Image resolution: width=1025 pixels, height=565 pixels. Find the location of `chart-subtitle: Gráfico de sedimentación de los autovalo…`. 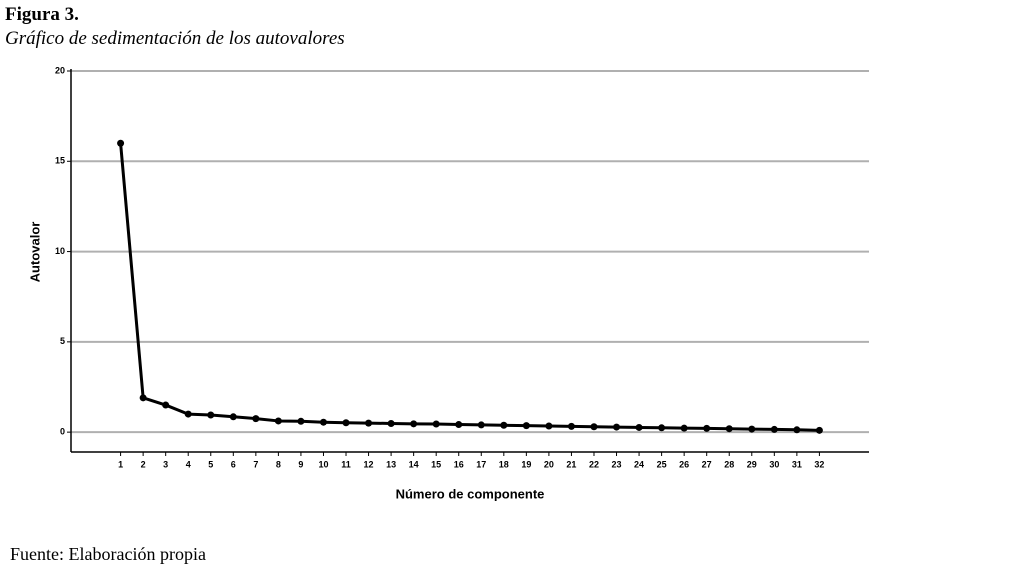

chart-subtitle: Gráfico de sedimentación de los autovalo… is located at coordinates (175, 38).